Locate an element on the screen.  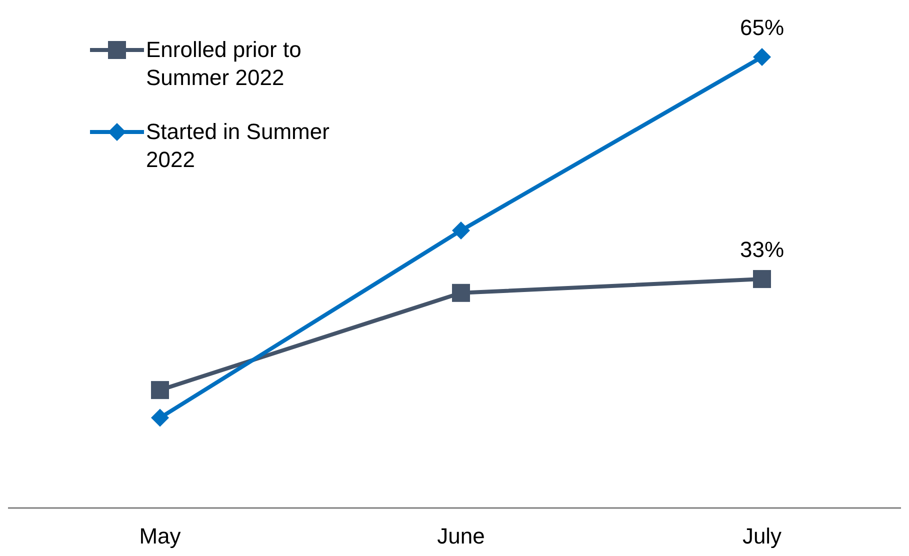
legend-label: Started in Summer 2022 is located at coordinates (238, 146).